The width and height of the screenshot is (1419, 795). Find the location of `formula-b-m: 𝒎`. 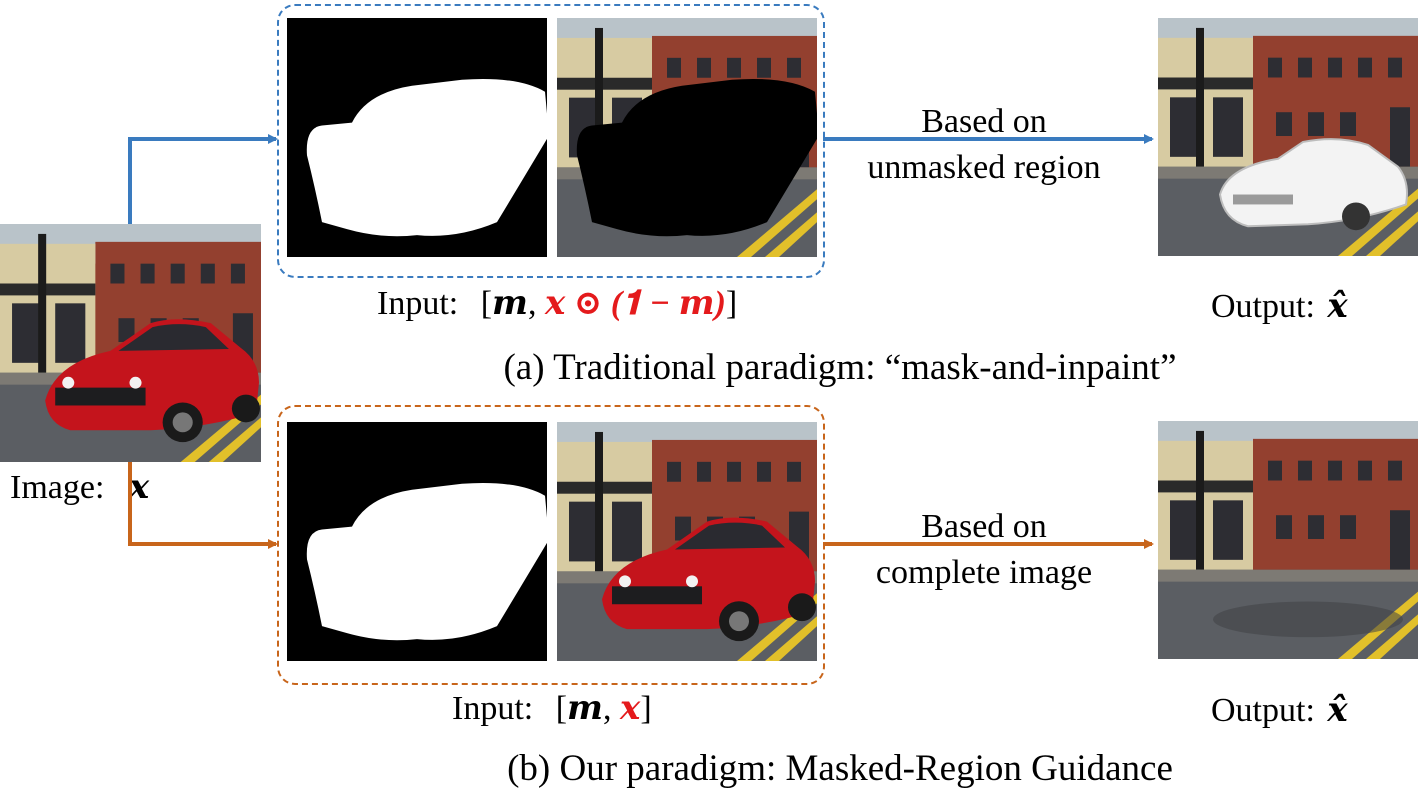

formula-b-m: 𝒎 is located at coordinates (585, 708).